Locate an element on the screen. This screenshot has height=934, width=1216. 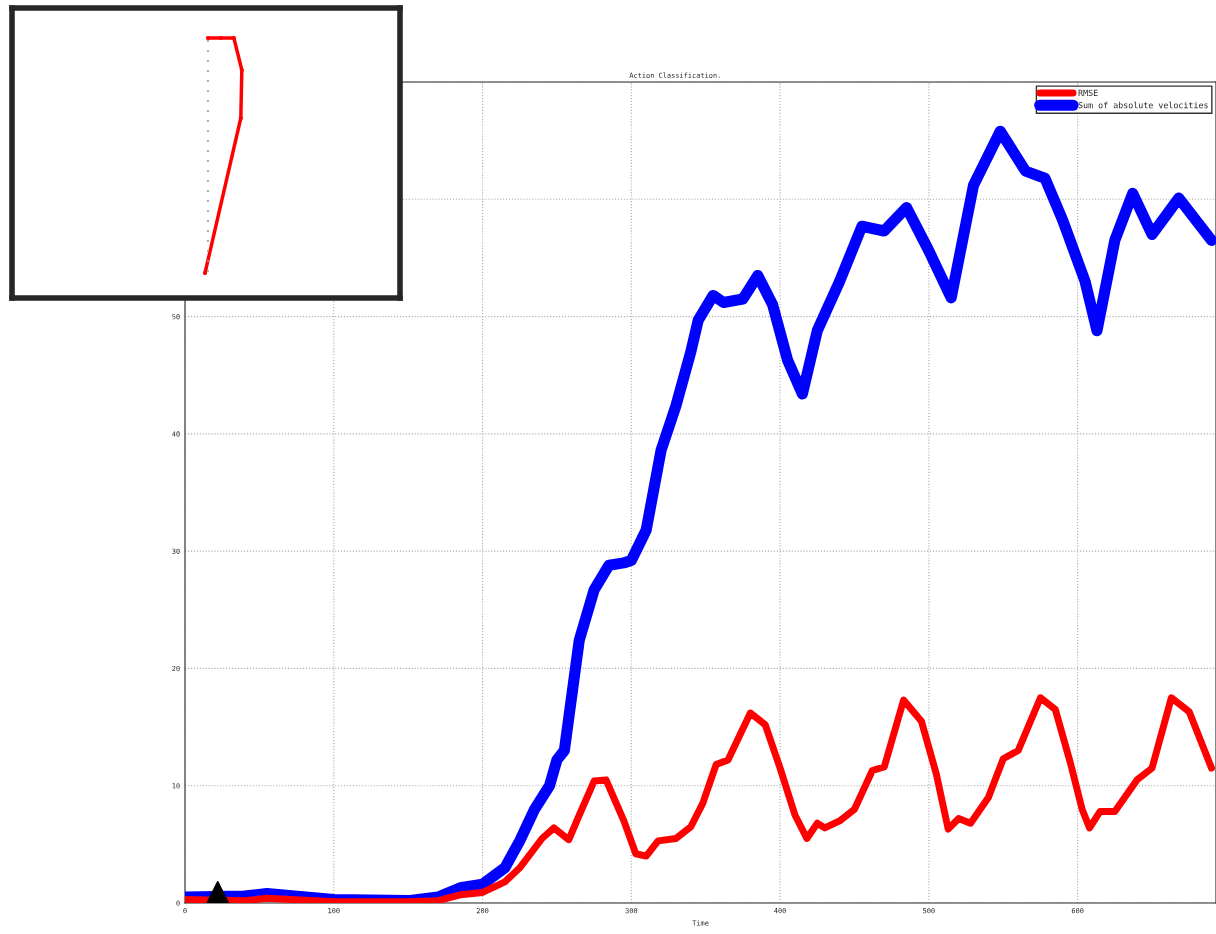
legend-label: RMSE is located at coordinates (1088, 92).